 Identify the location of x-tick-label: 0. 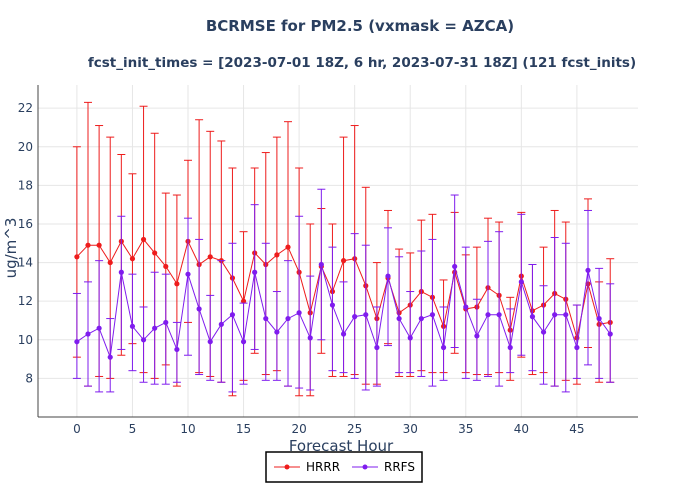
(77, 429).